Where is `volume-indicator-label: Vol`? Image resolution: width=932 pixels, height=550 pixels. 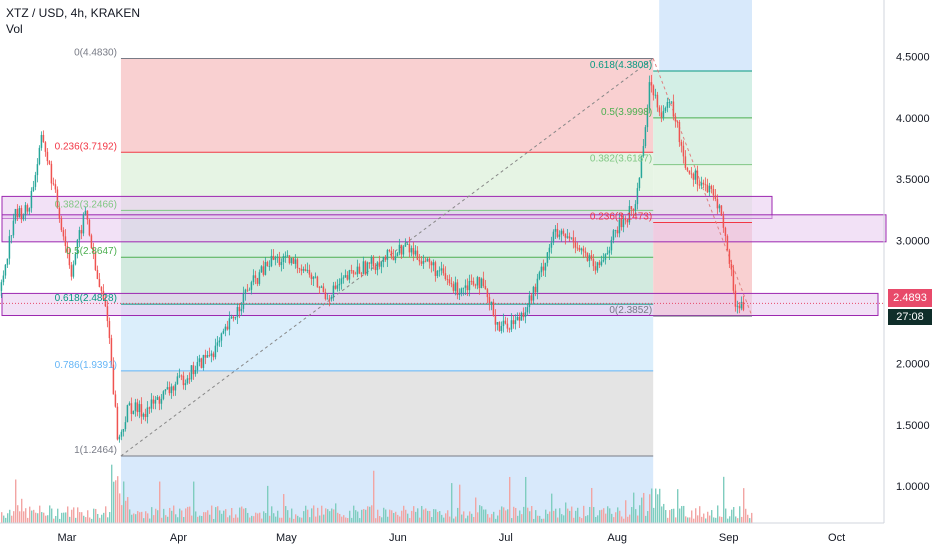 volume-indicator-label: Vol is located at coordinates (14, 29).